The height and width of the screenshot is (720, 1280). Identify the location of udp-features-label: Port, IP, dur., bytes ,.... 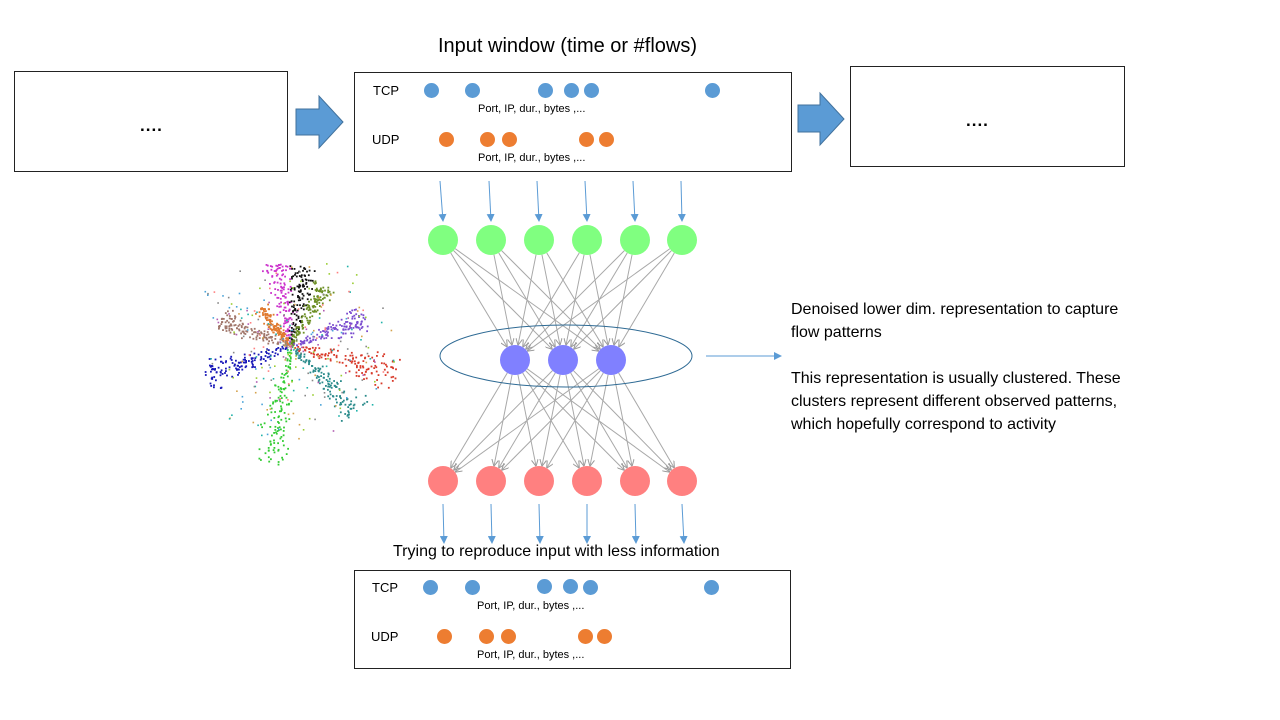
(531, 655).